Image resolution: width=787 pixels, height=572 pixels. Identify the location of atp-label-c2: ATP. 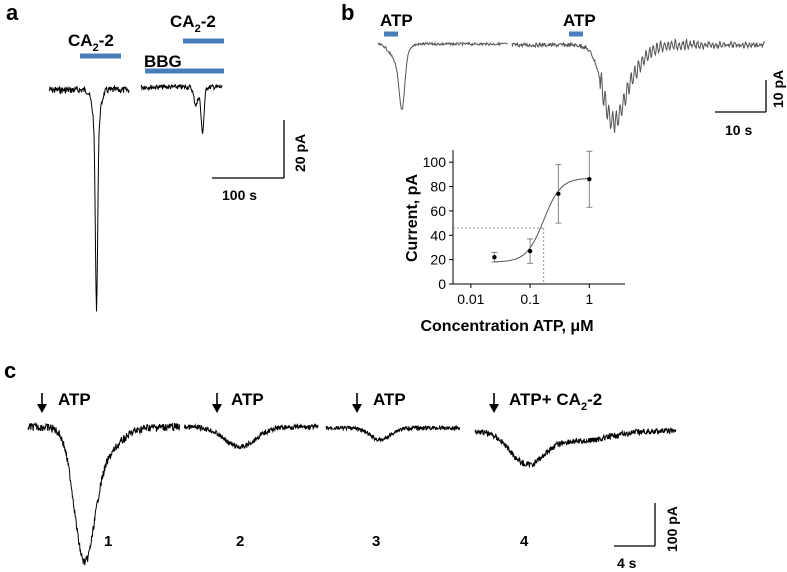
(247, 399).